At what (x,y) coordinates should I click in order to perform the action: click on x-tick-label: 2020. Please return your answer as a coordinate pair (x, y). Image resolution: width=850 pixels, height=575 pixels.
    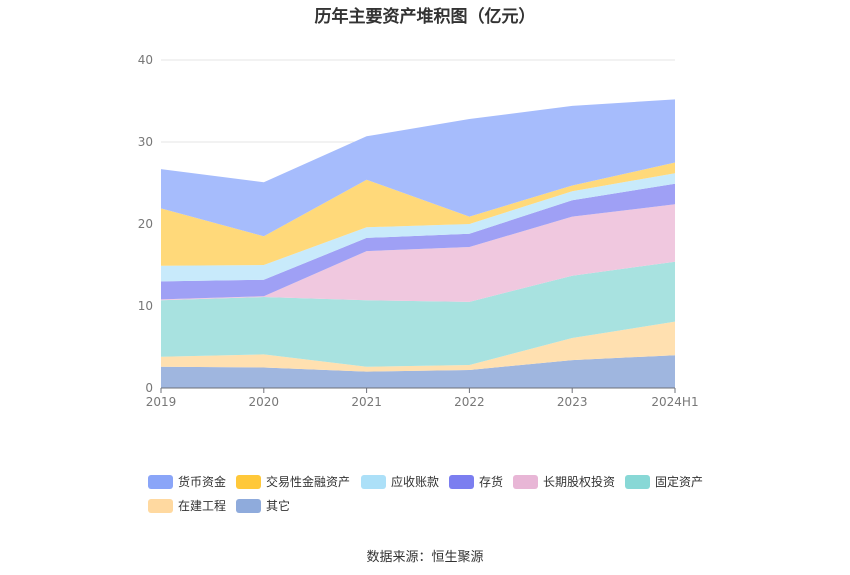
    Looking at the image, I should click on (264, 402).